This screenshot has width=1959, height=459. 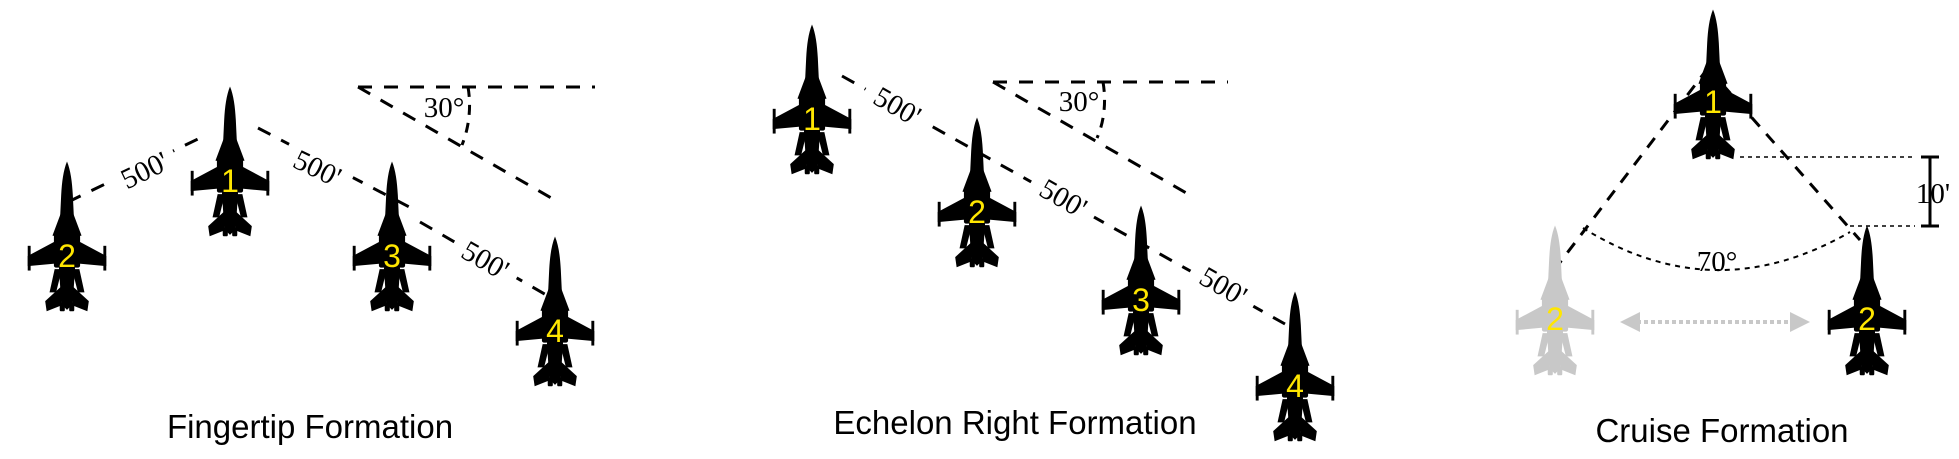 I want to click on fingertip-jet-2-number: 2, so click(x=67, y=256).